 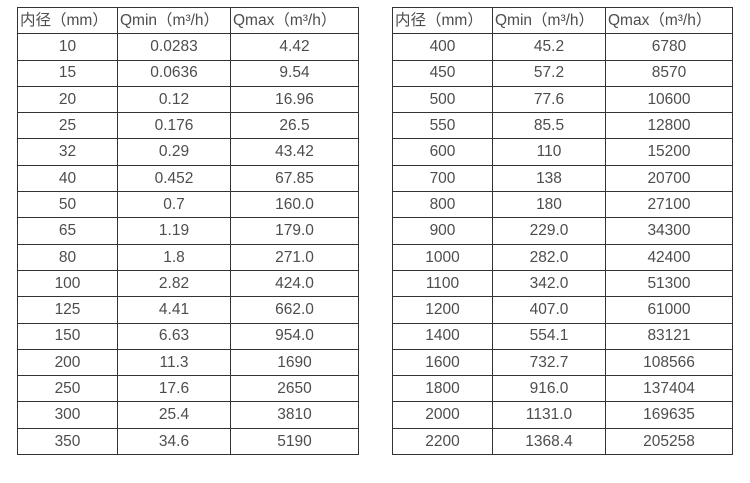 What do you see at coordinates (549, 310) in the screenshot?
I see `table-cell: 407.0` at bounding box center [549, 310].